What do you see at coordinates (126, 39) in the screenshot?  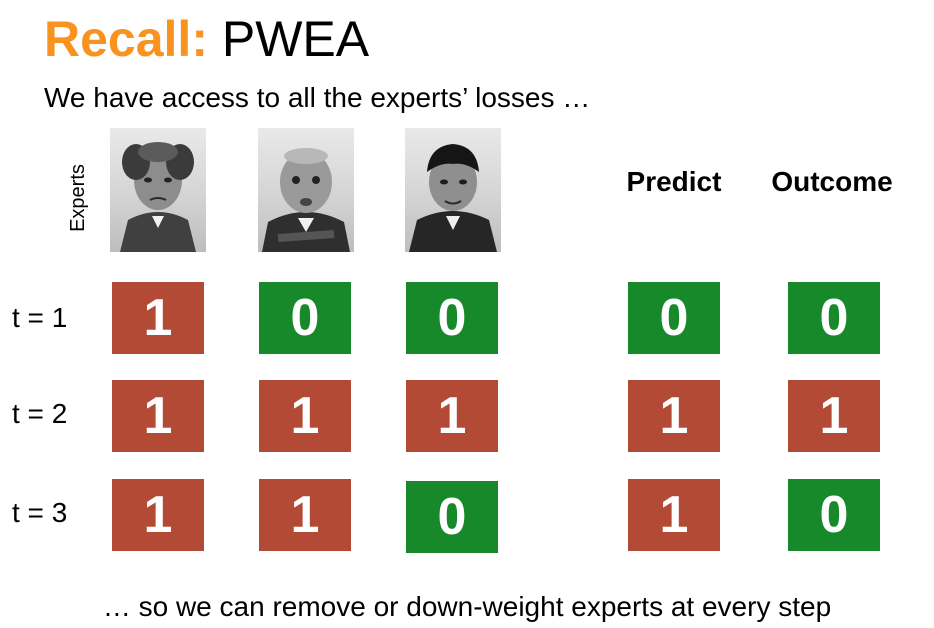 I see `title-recall: Recall:` at bounding box center [126, 39].